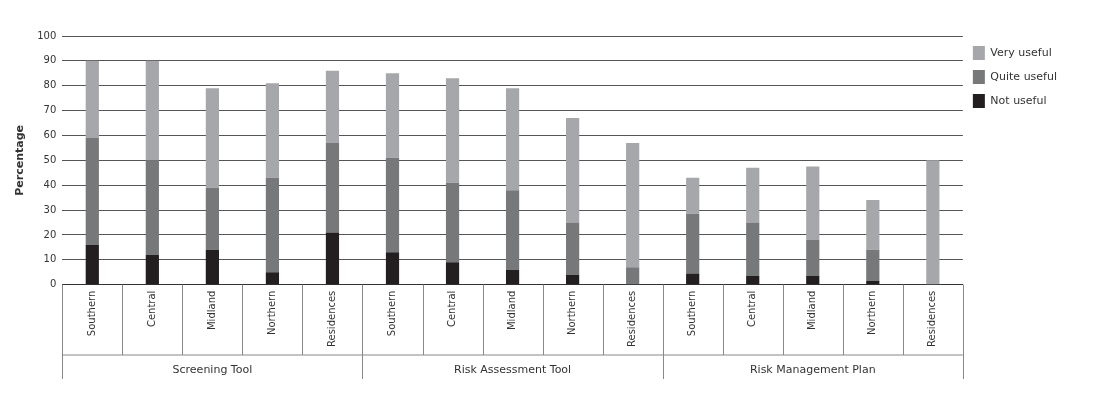 Image resolution: width=1107 pixels, height=413 pixels. Describe the element at coordinates (513, 369) in the screenshot. I see `text: Risk Assessment Tool` at that location.